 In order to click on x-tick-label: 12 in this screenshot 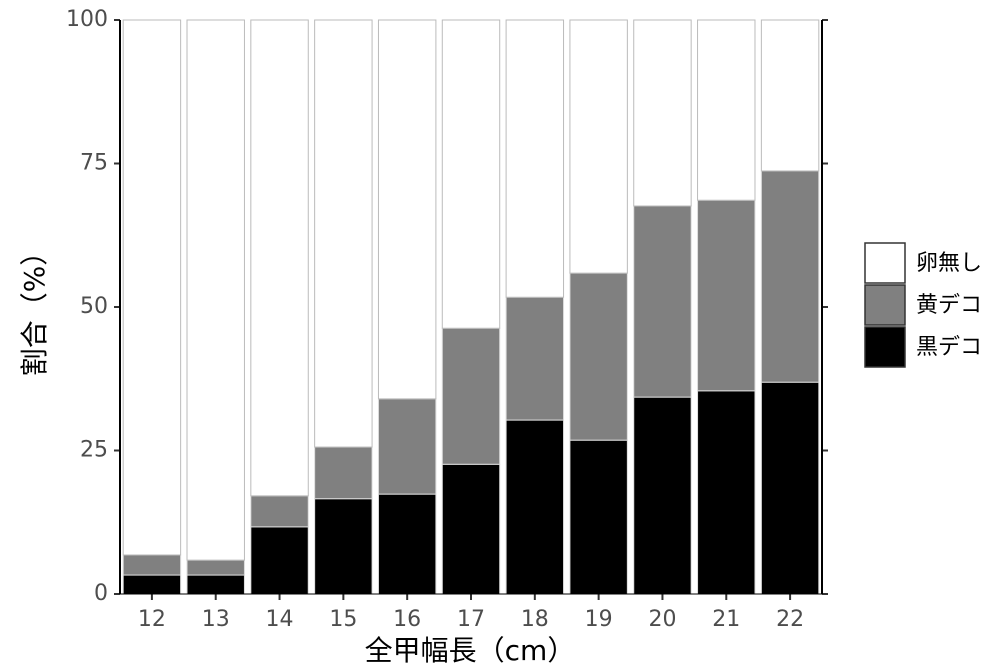, I will do `click(152, 619)`.